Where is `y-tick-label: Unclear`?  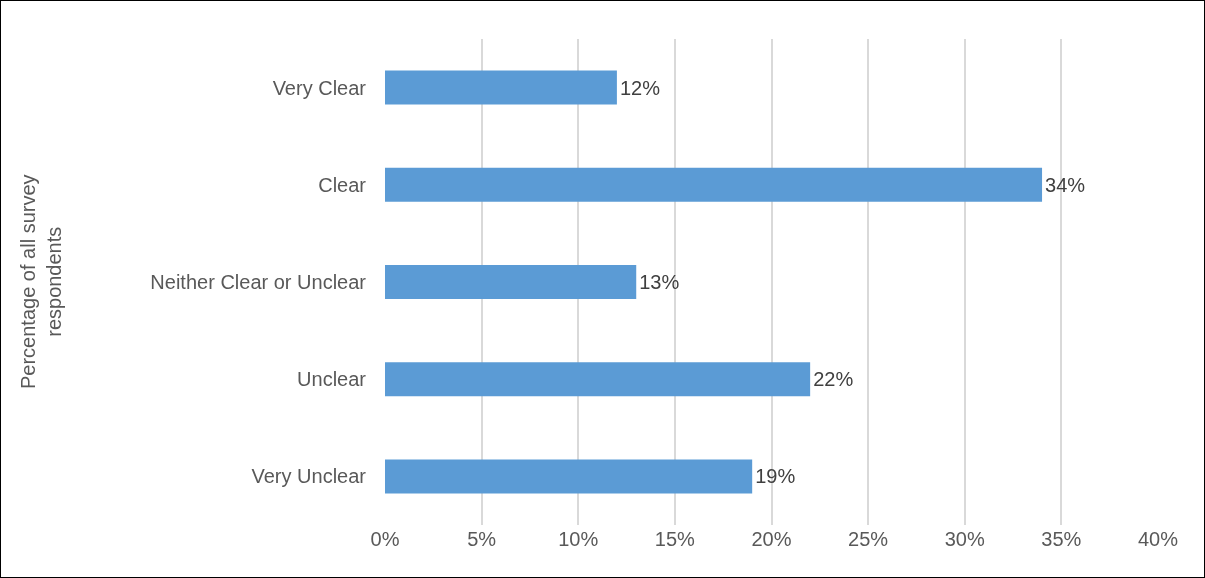
y-tick-label: Unclear is located at coordinates (332, 379).